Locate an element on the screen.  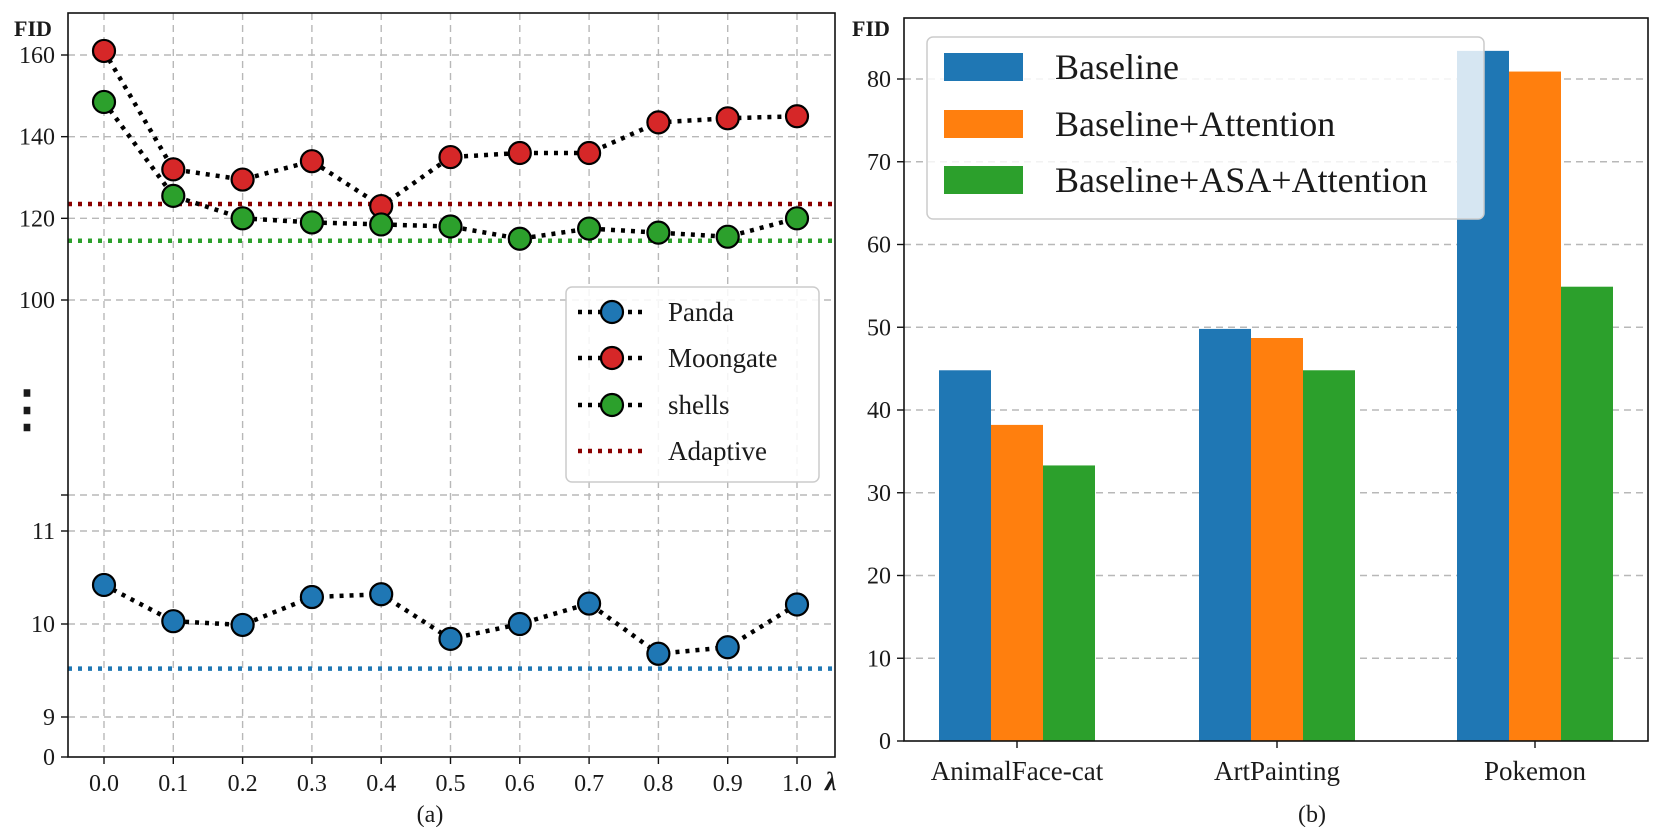
legend-label: Baseline is located at coordinates (1117, 67).